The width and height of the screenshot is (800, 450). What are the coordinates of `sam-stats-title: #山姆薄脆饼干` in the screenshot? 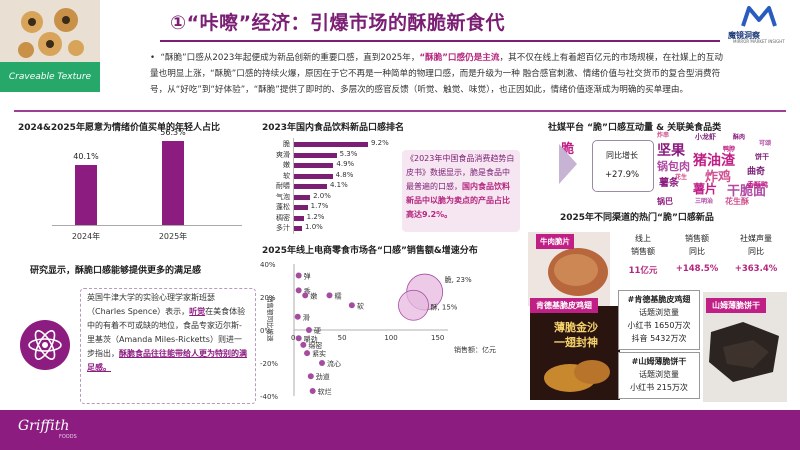 It's located at (659, 361).